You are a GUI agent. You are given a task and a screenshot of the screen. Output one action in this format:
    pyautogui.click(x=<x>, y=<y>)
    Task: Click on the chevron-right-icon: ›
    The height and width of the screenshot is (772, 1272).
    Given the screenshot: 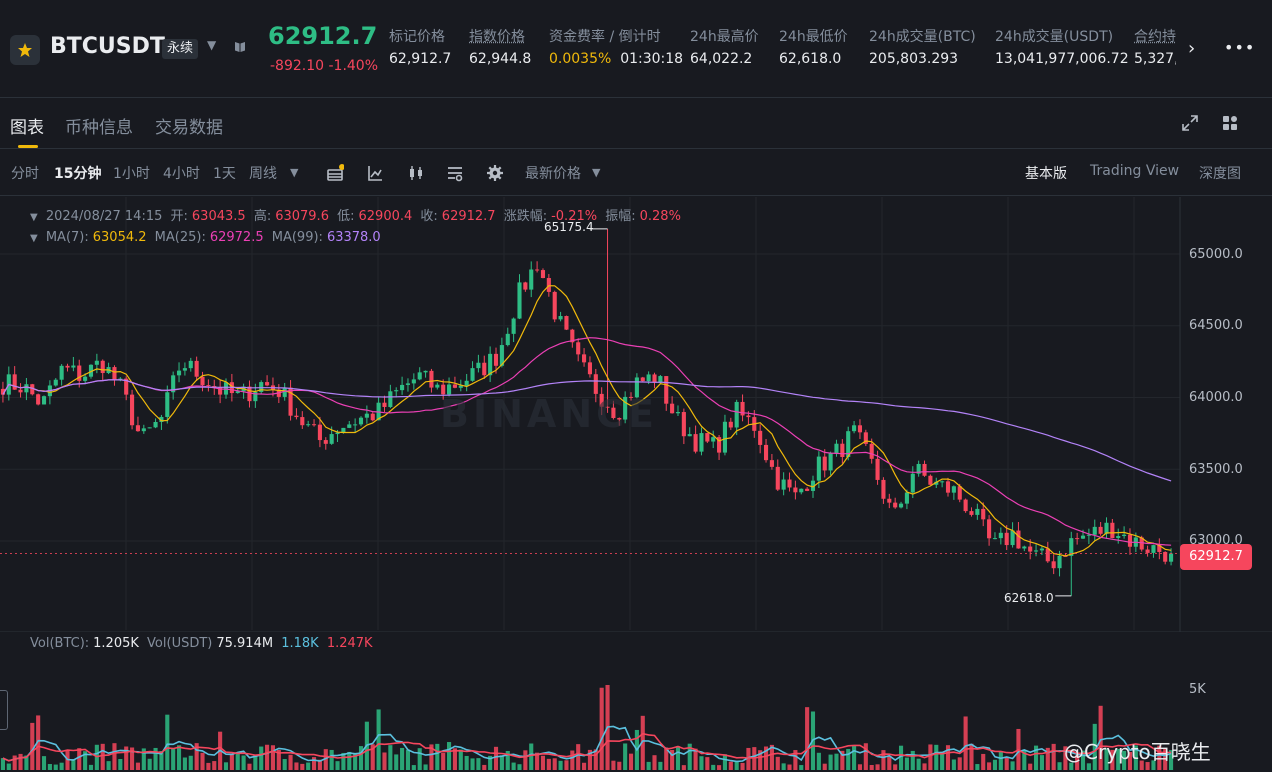 What is the action you would take?
    pyautogui.click(x=1192, y=48)
    